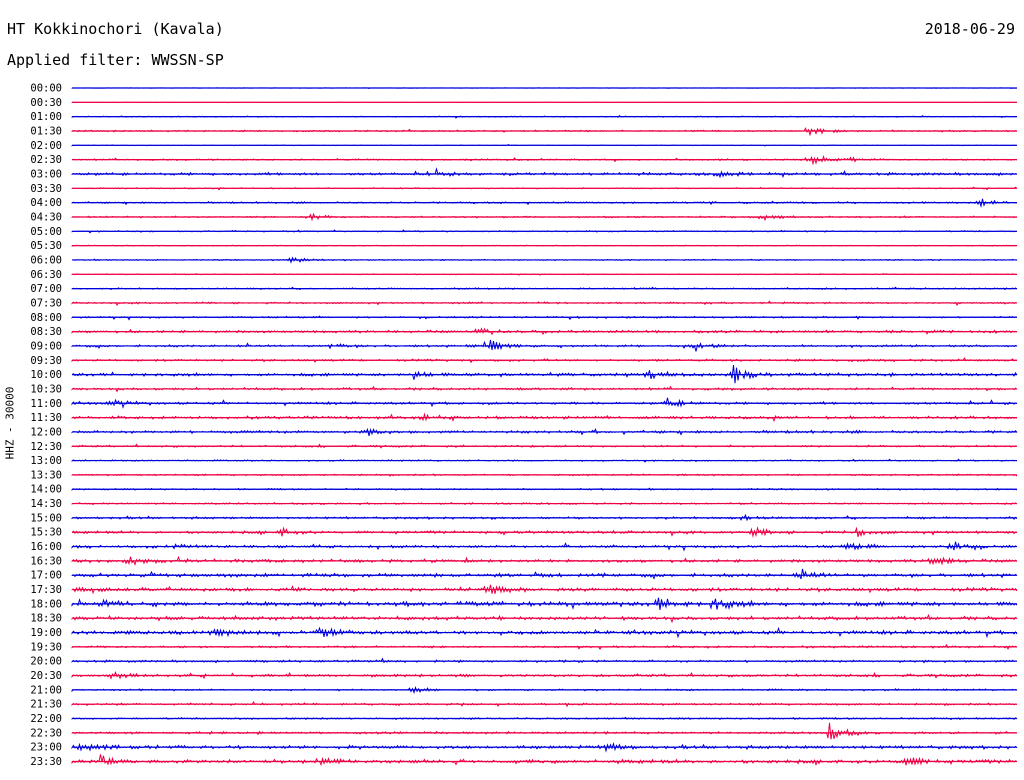  I want to click on filter-label: Applied filter: WWSSN-SP, so click(115, 60).